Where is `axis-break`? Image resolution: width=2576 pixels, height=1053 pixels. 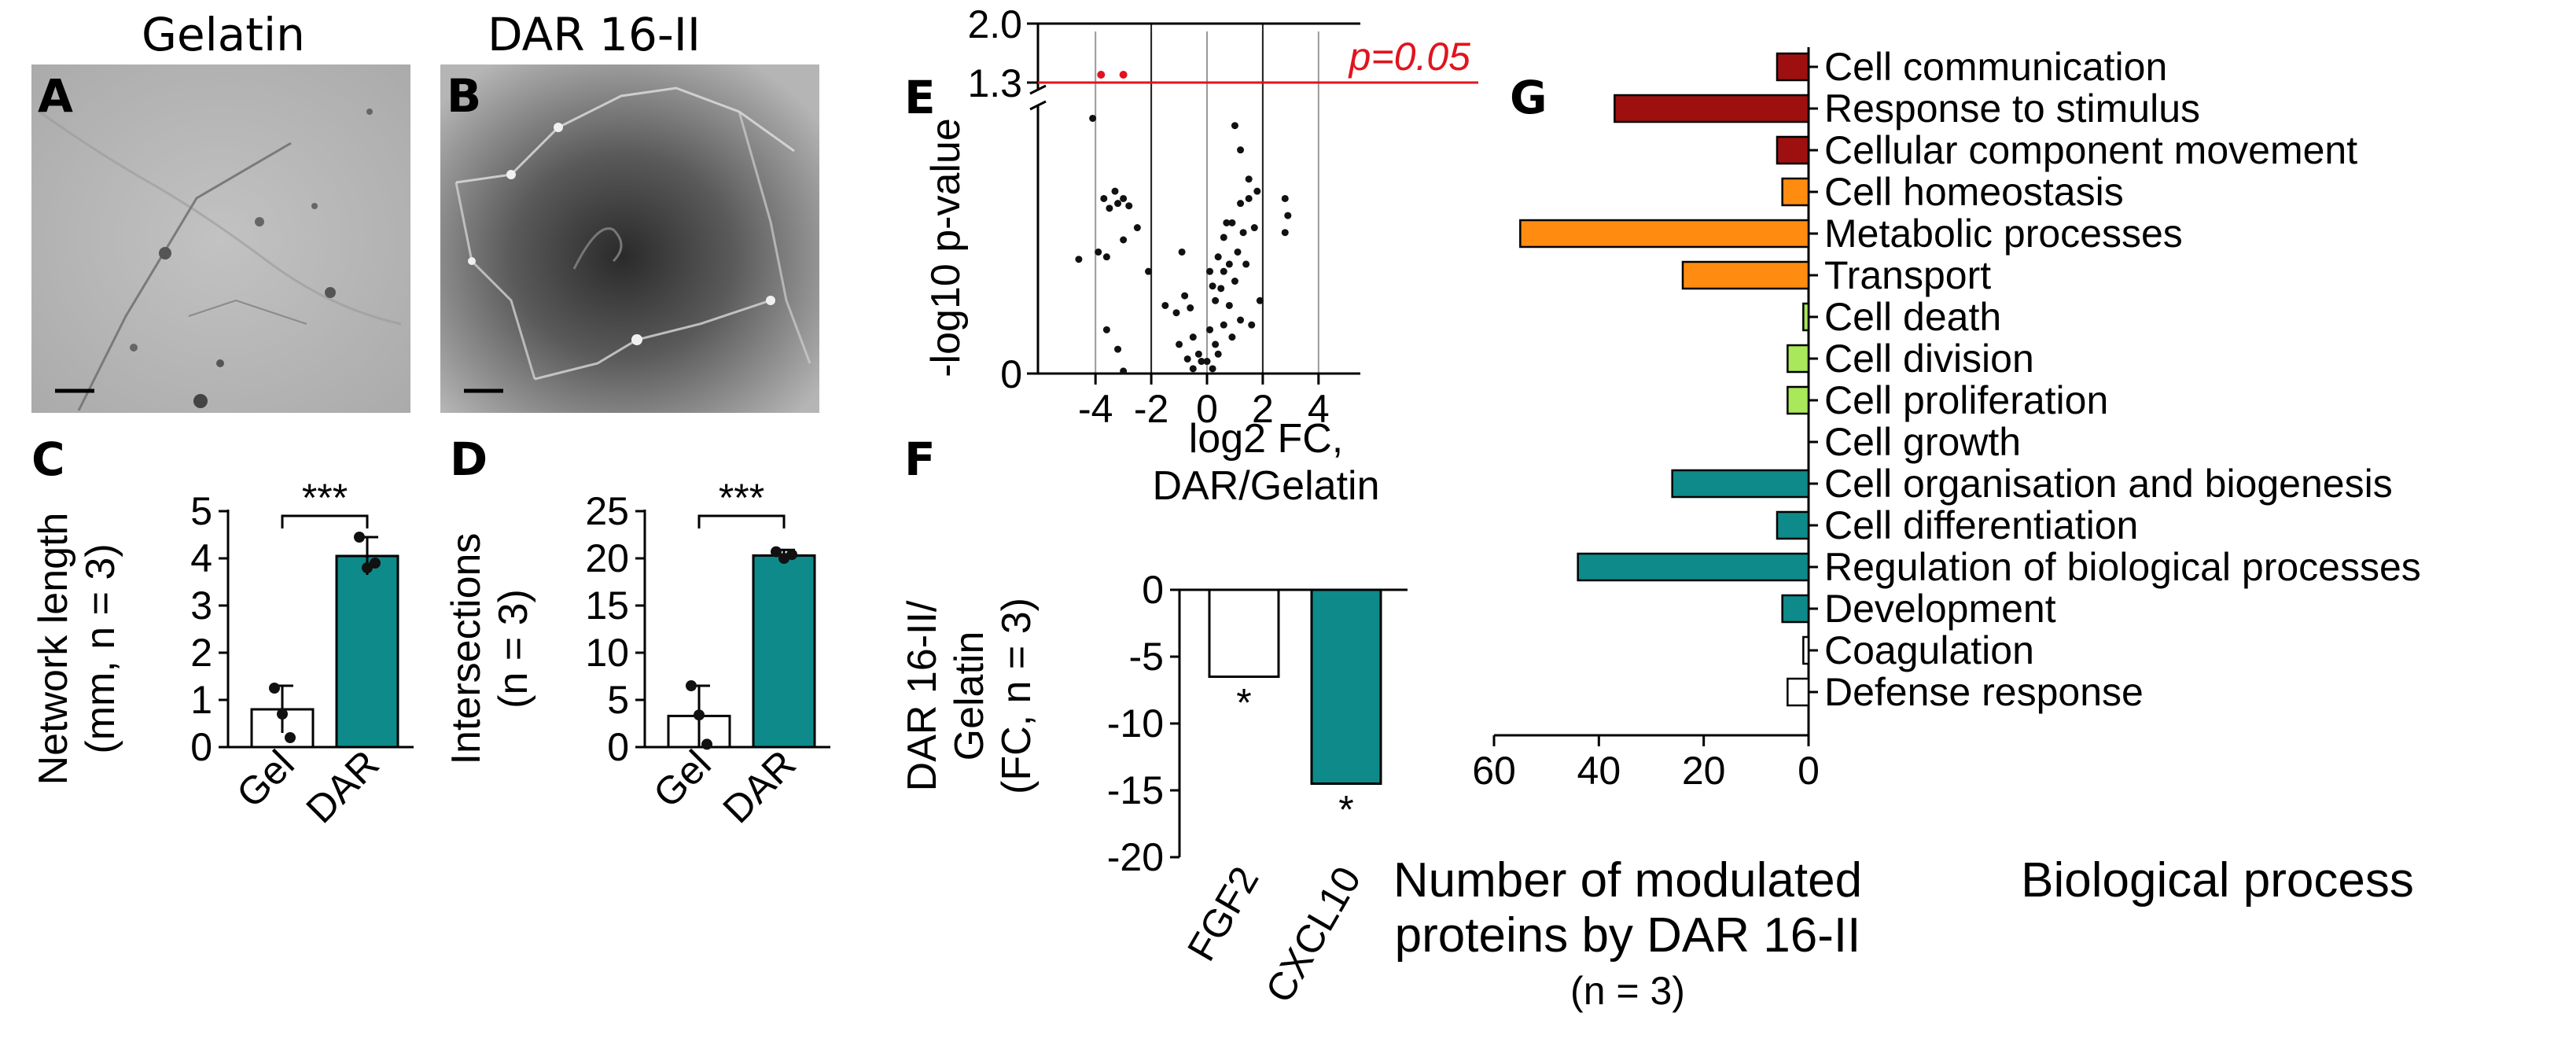
axis-break is located at coordinates (1038, 105).